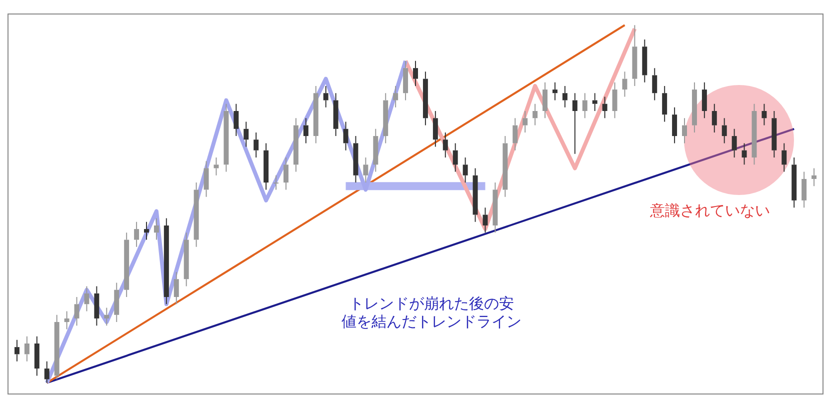 The height and width of the screenshot is (404, 827). What do you see at coordinates (432, 312) in the screenshot?
I see `annotation: トレンドが崩れた後の安値を結んだトレンドライン` at bounding box center [432, 312].